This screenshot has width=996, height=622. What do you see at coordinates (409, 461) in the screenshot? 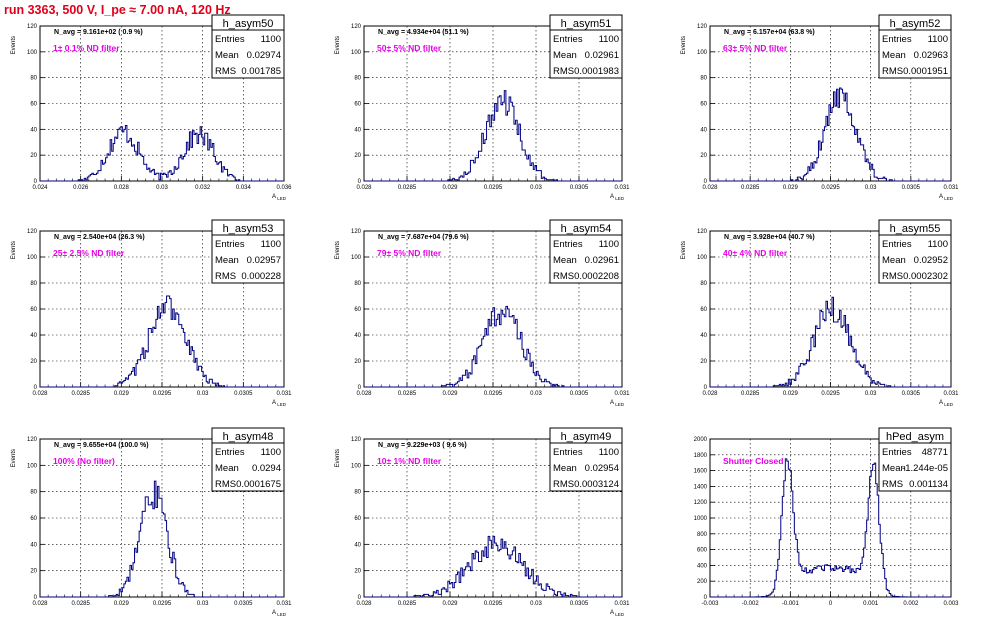
I see `filter-label: 10± 1% ND filter` at bounding box center [409, 461].